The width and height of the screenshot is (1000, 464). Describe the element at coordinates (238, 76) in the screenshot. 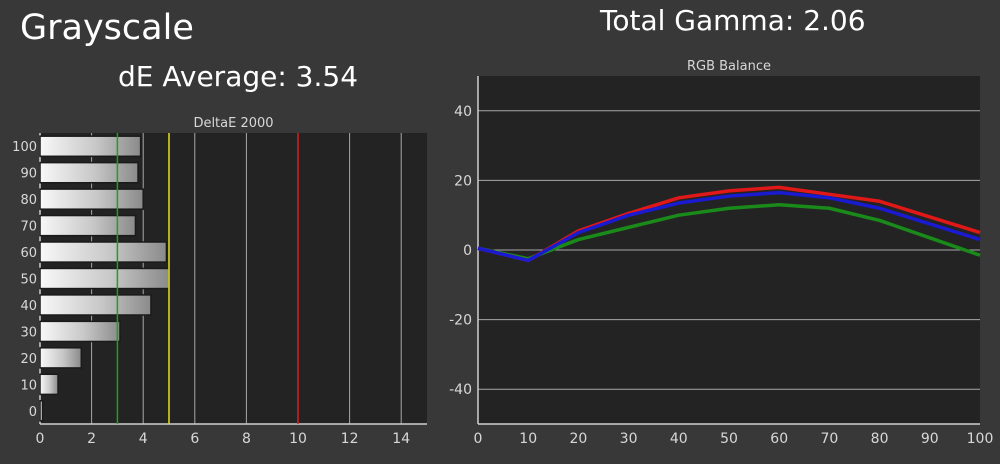

I see `de-average-label: dE Average: 3.54` at that location.